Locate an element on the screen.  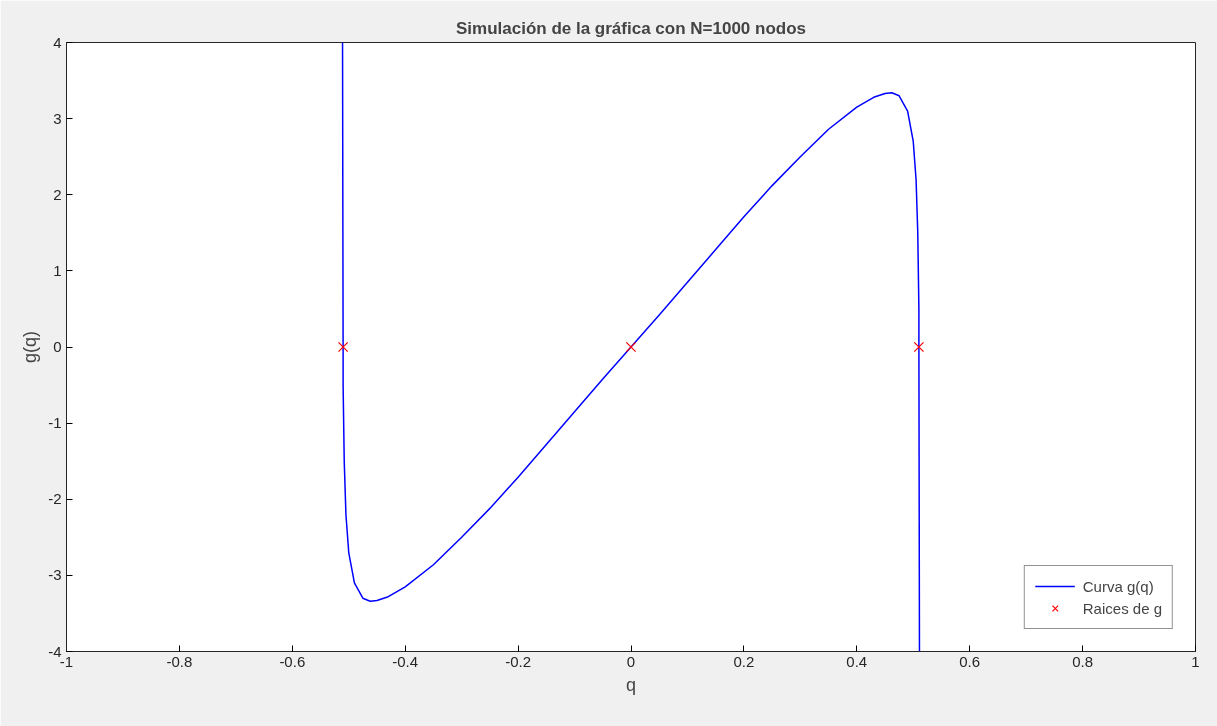
y-tick-label: -1 is located at coordinates (55, 423).